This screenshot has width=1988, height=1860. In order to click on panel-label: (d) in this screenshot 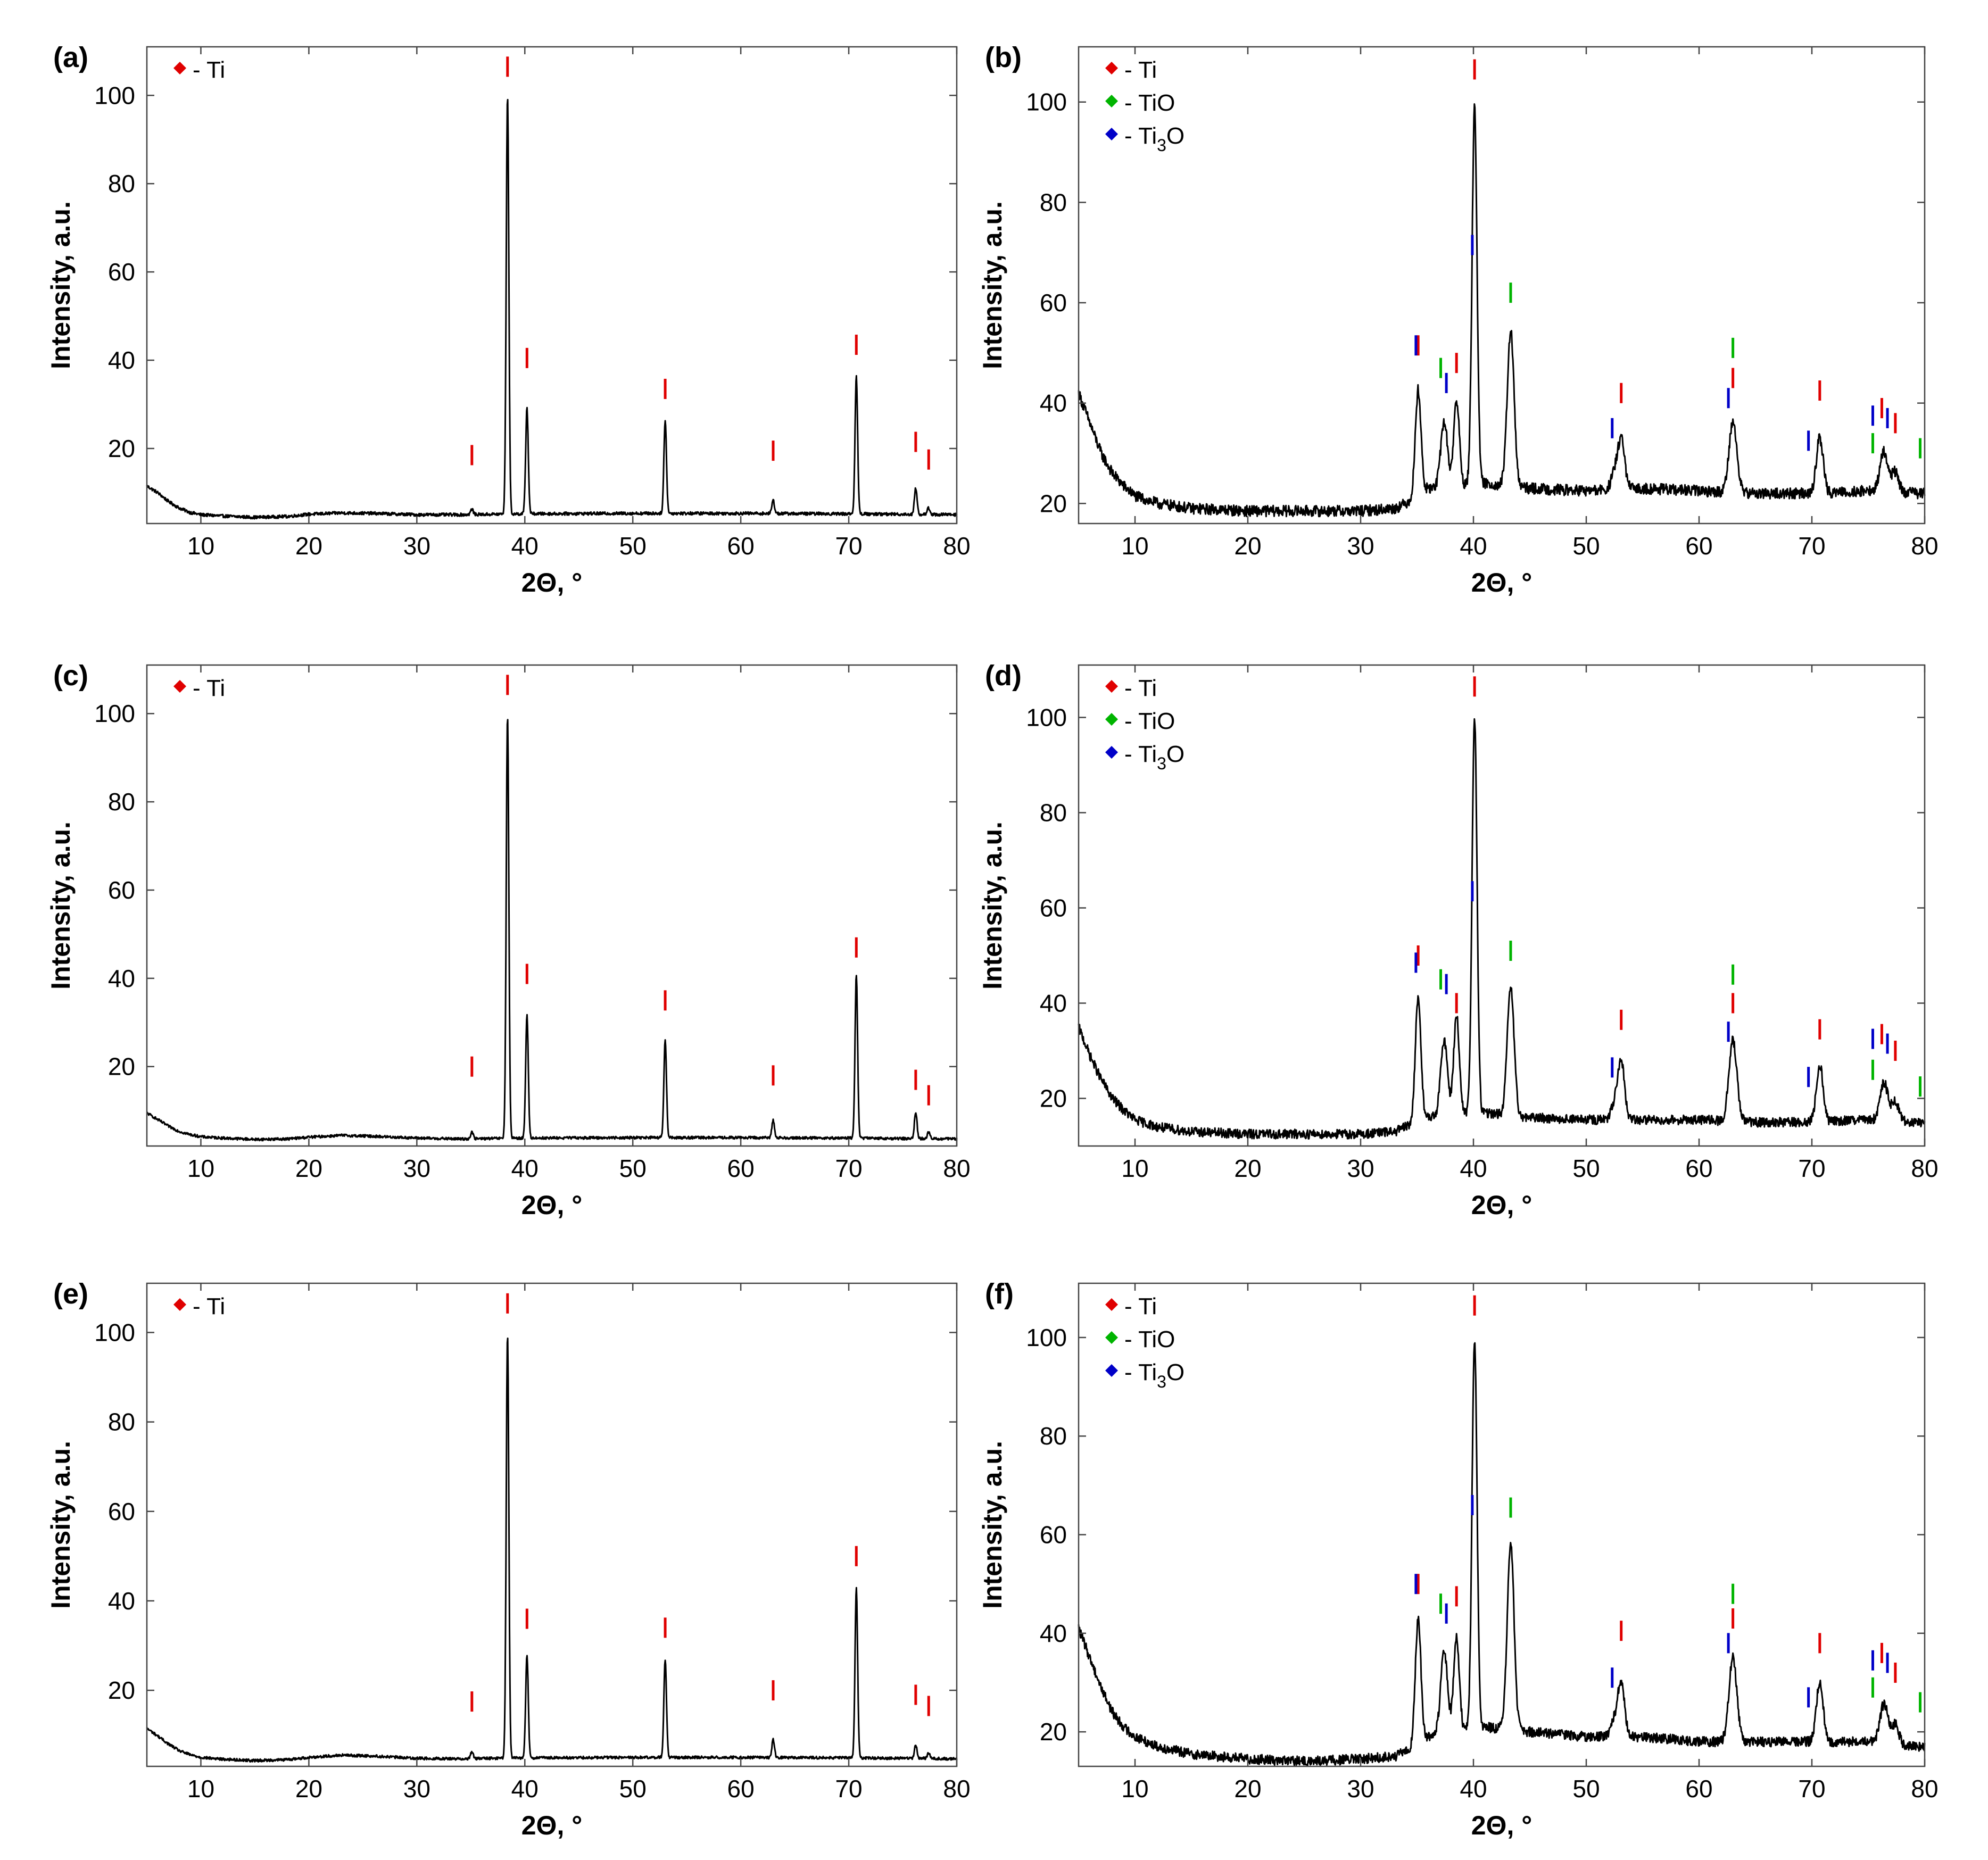, I will do `click(1004, 676)`.